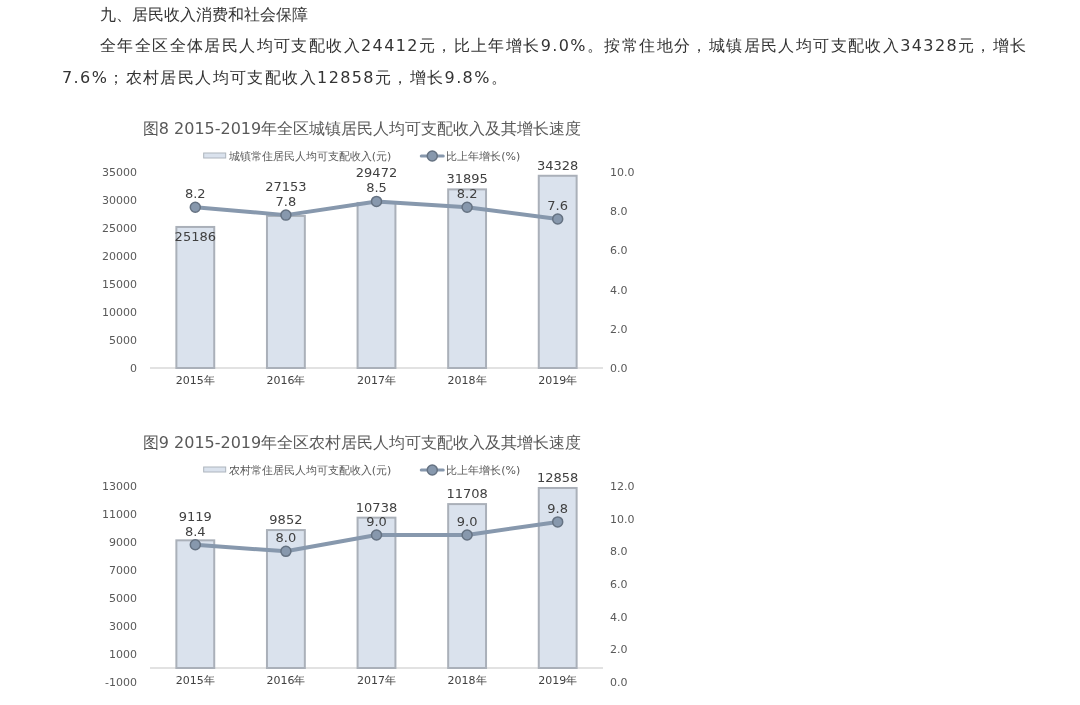  I want to click on data-label: 9119, so click(195, 516).